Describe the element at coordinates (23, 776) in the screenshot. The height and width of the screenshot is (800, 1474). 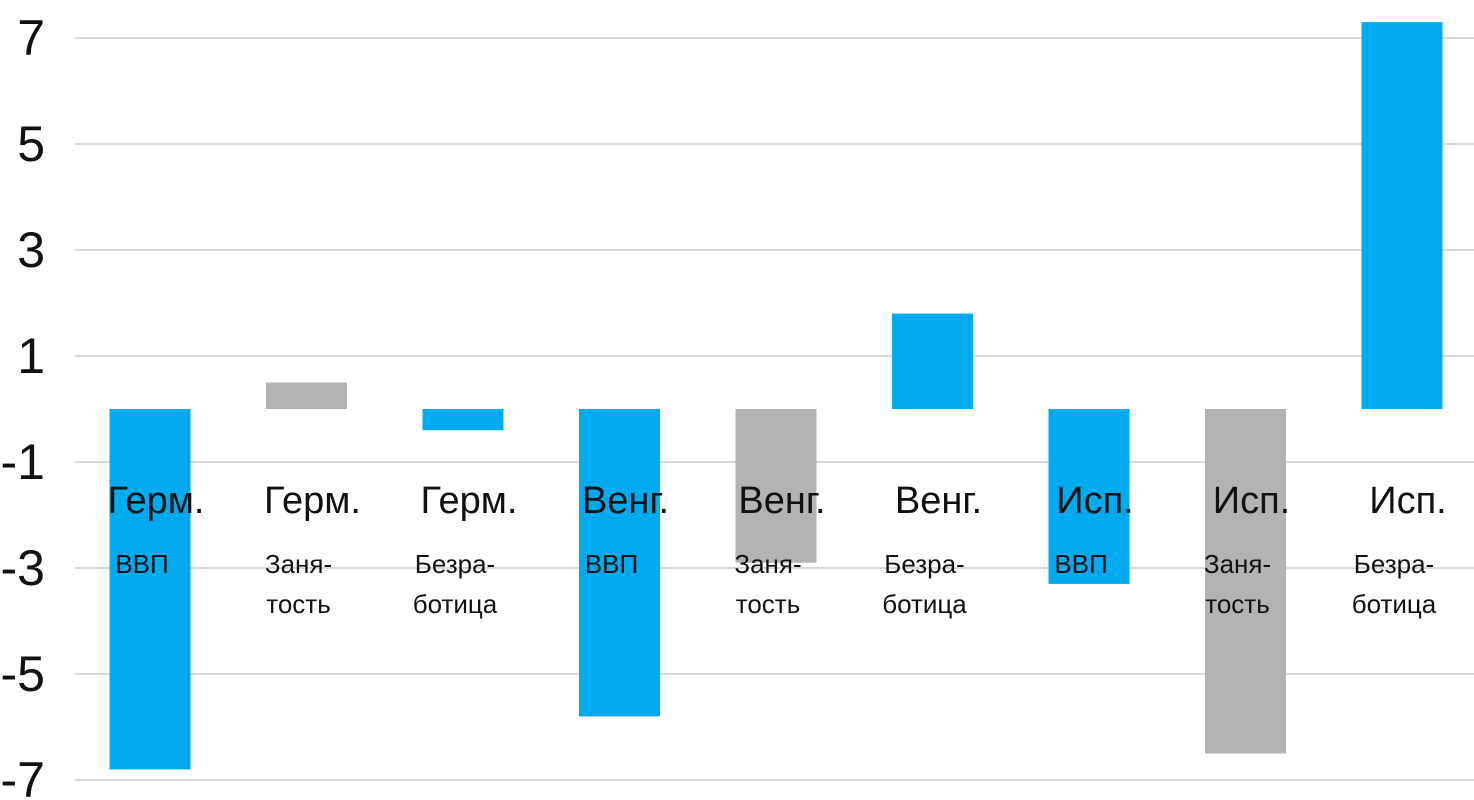
I see `y-tick-label: -7` at that location.